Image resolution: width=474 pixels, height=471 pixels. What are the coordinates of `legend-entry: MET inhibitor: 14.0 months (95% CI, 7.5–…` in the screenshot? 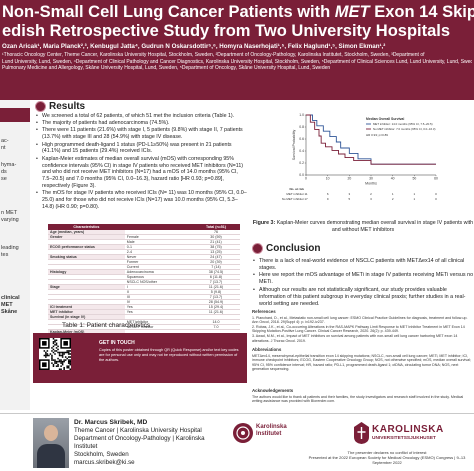 It's located at (403, 124).